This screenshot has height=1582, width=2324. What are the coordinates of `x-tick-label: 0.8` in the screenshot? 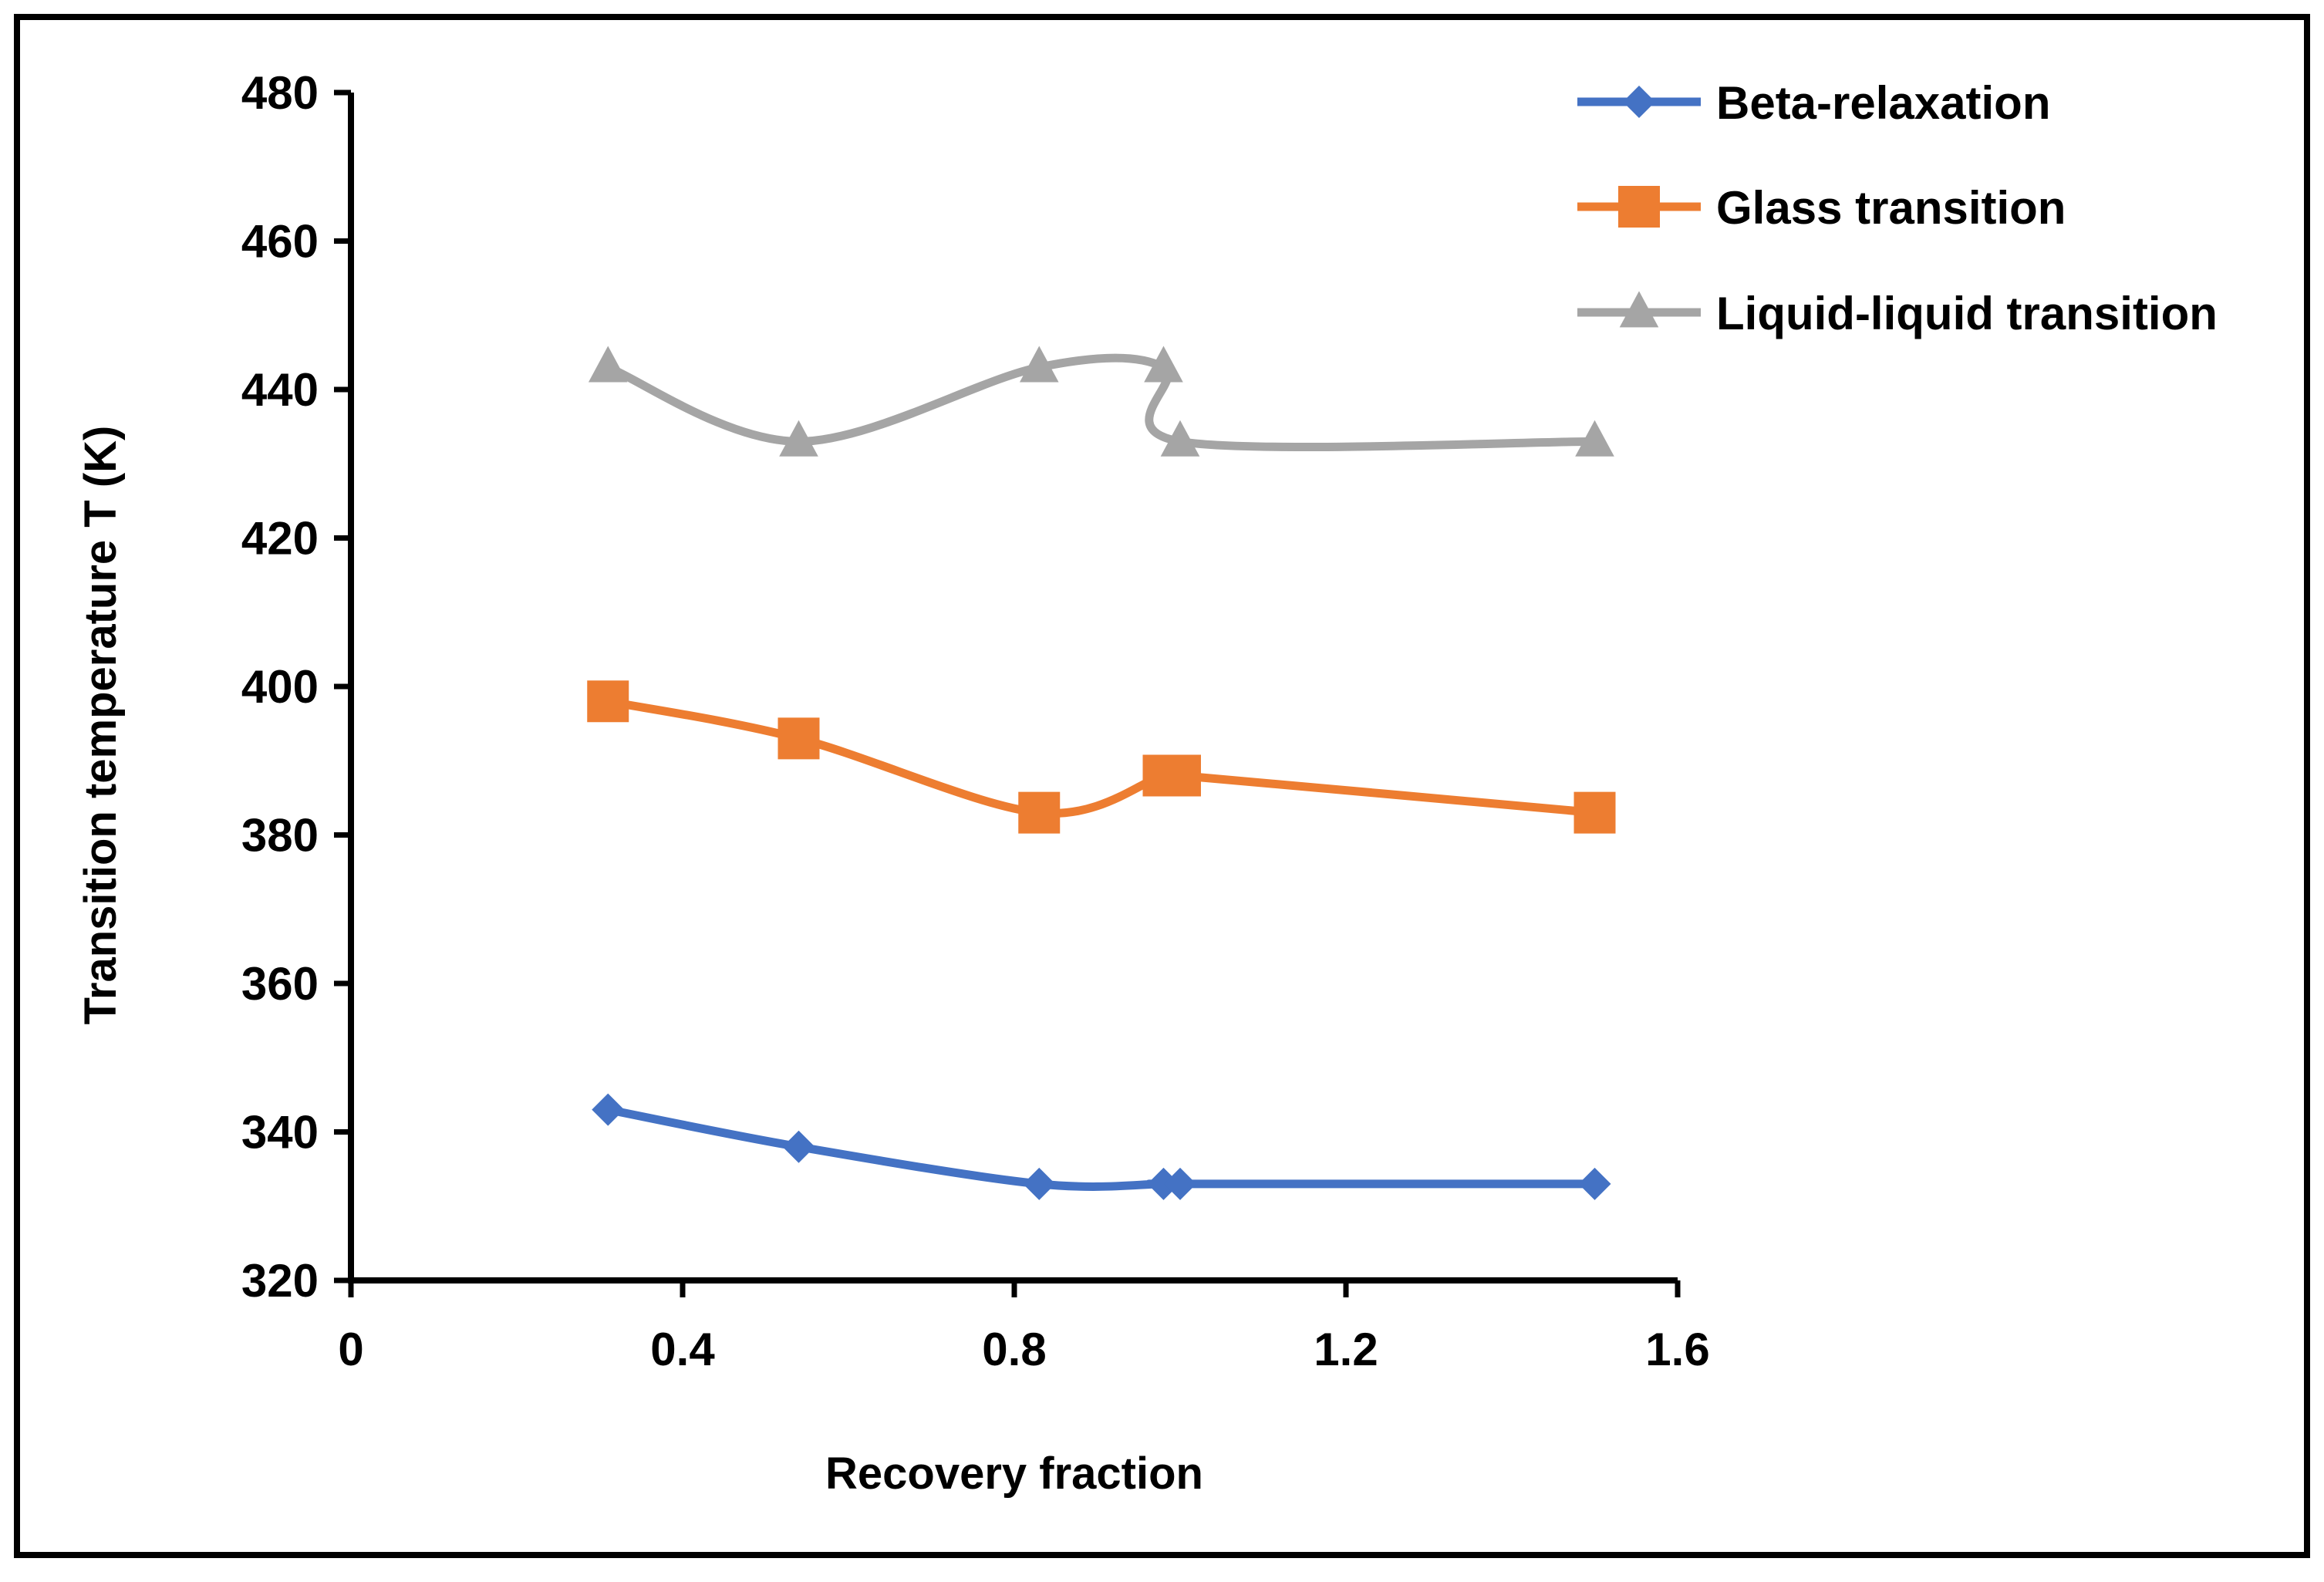 It's located at (1014, 1349).